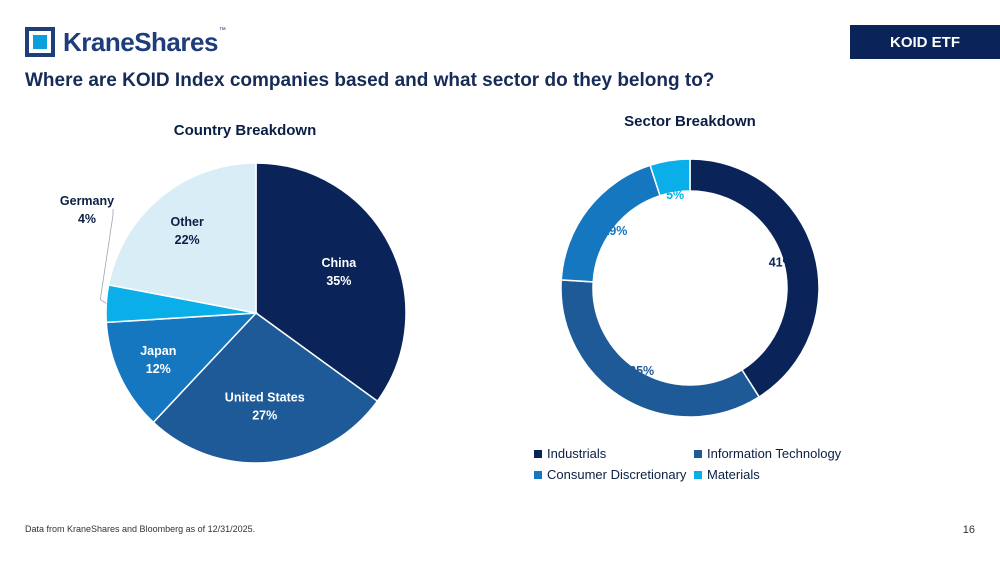 This screenshot has height=563, width=1000. What do you see at coordinates (181, 368) in the screenshot?
I see `pie-slice-japan` at bounding box center [181, 368].